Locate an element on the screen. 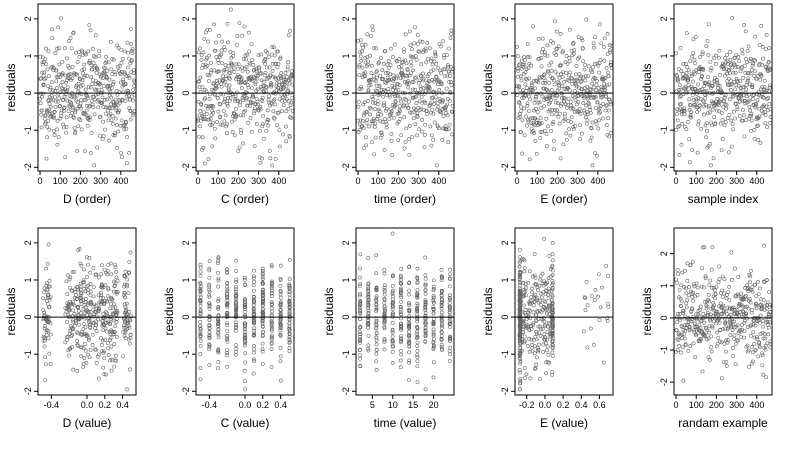 The height and width of the screenshot is (450, 800). y-axis-label: residuals is located at coordinates (647, 87).